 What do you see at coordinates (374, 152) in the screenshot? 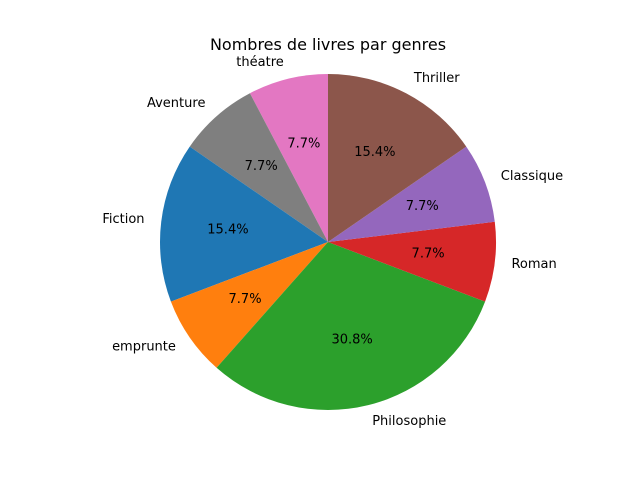
I see `slice-percent-thriller: 15.4%` at bounding box center [374, 152].